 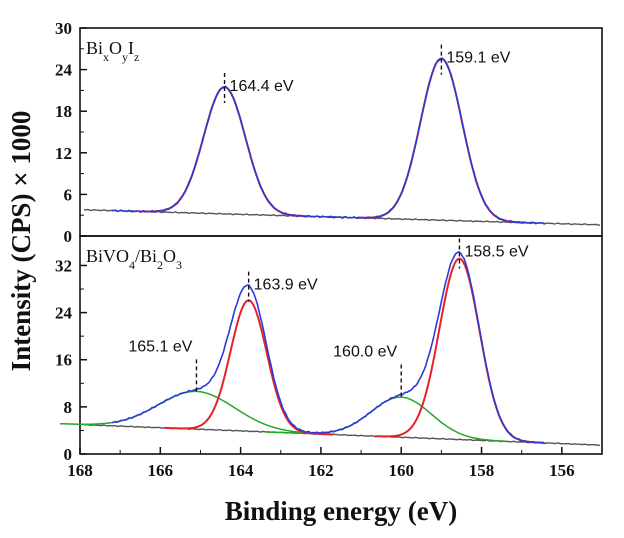 I want to click on x-tick-label: 164, so click(x=241, y=470).